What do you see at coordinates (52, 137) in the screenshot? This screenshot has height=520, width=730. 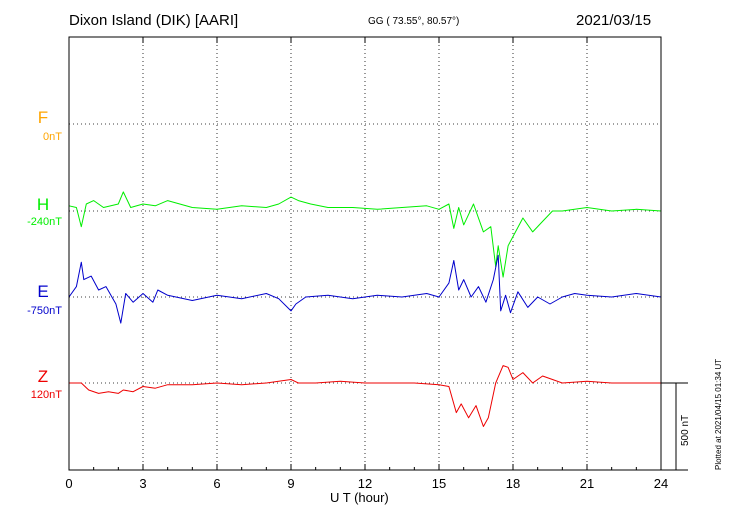 I see `component-f-baseline: 0nT` at bounding box center [52, 137].